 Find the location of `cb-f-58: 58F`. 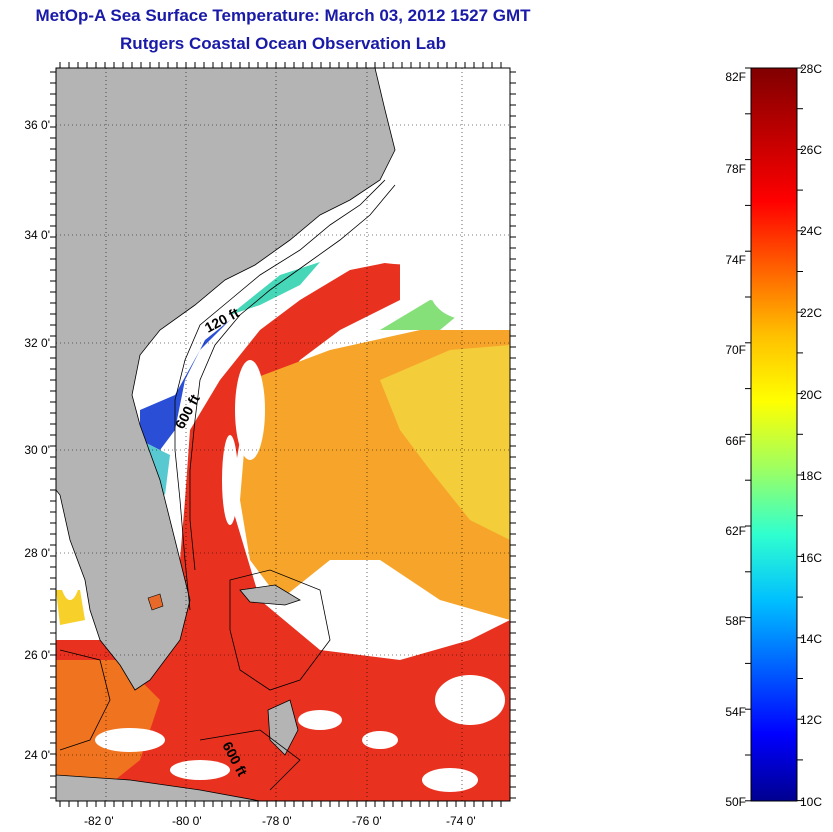

cb-f-58: 58F is located at coordinates (735, 621).